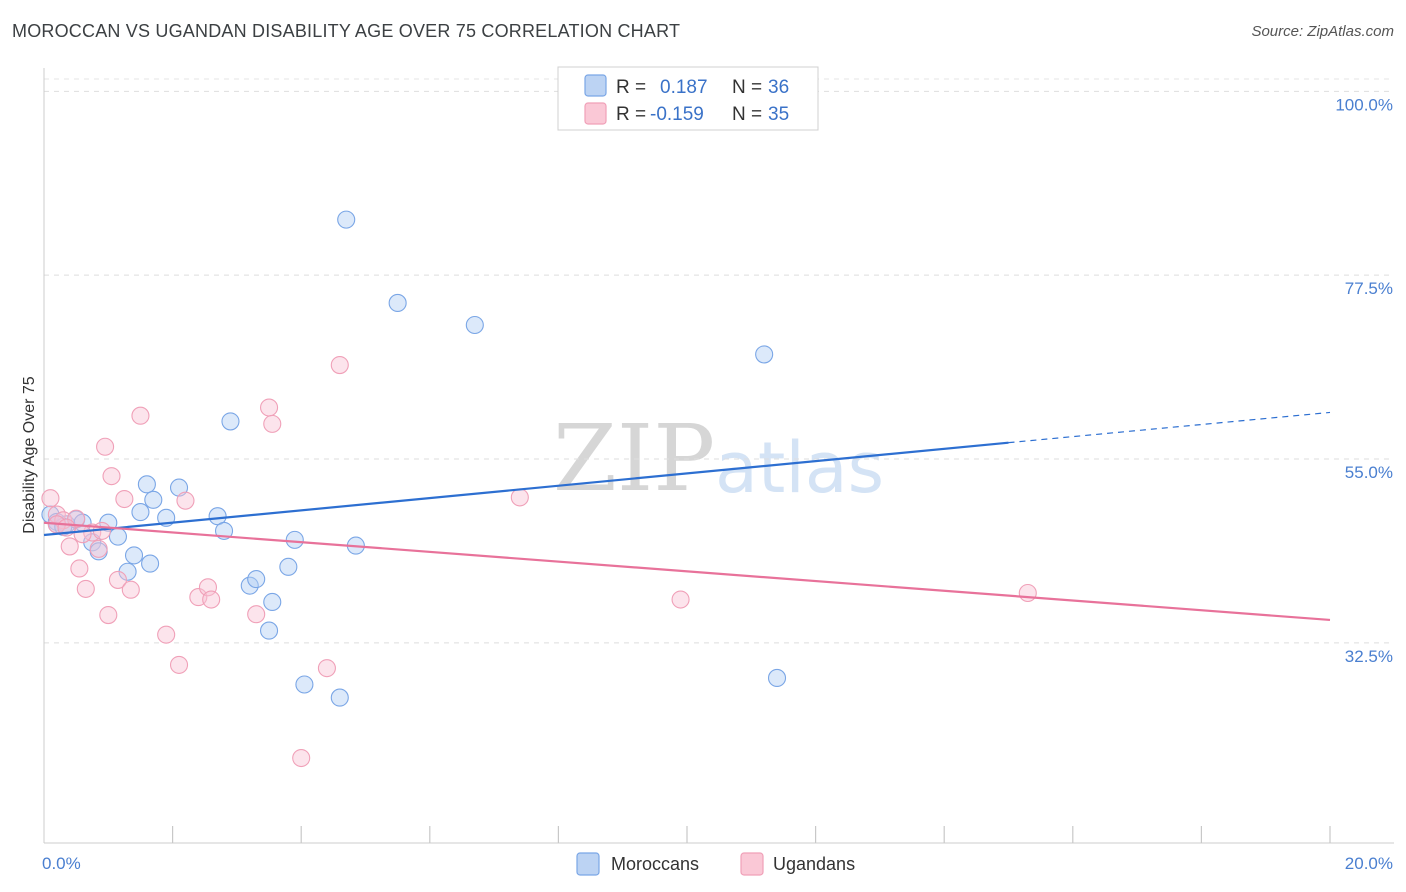  Describe the element at coordinates (61, 863) in the screenshot. I see `x-tick-label-0: 0.0%` at that location.